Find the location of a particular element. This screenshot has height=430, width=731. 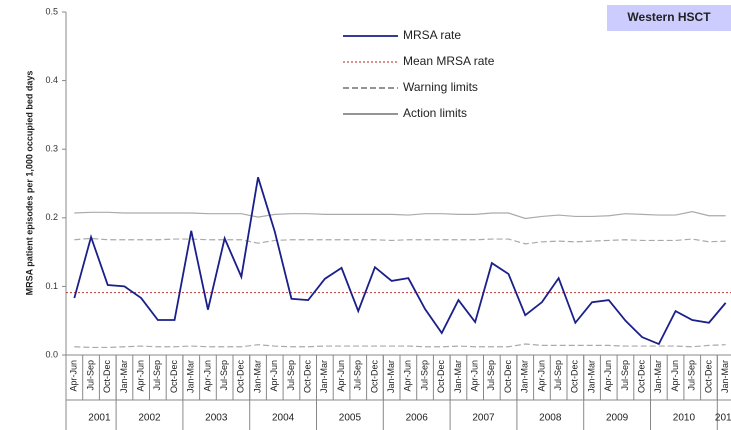

year-label: 2005 is located at coordinates (350, 418).